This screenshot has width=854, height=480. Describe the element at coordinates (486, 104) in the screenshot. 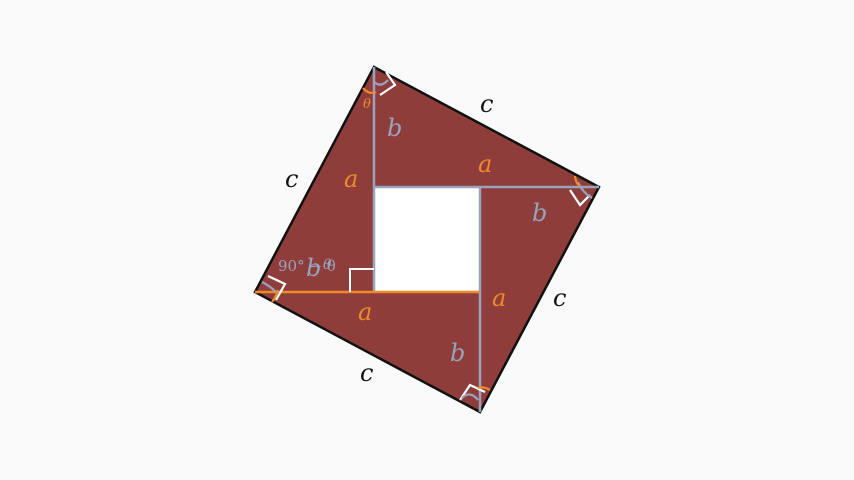

I see `side-c-top: c` at that location.